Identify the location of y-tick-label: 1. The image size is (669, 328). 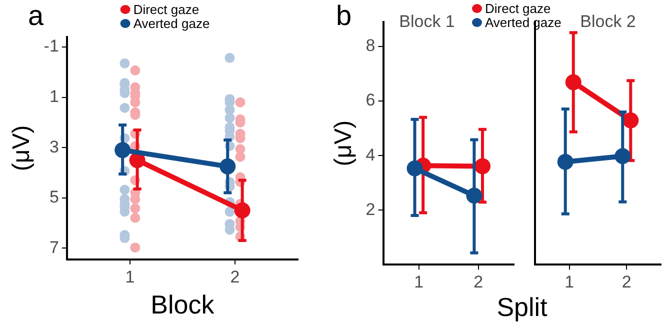
(54, 96).